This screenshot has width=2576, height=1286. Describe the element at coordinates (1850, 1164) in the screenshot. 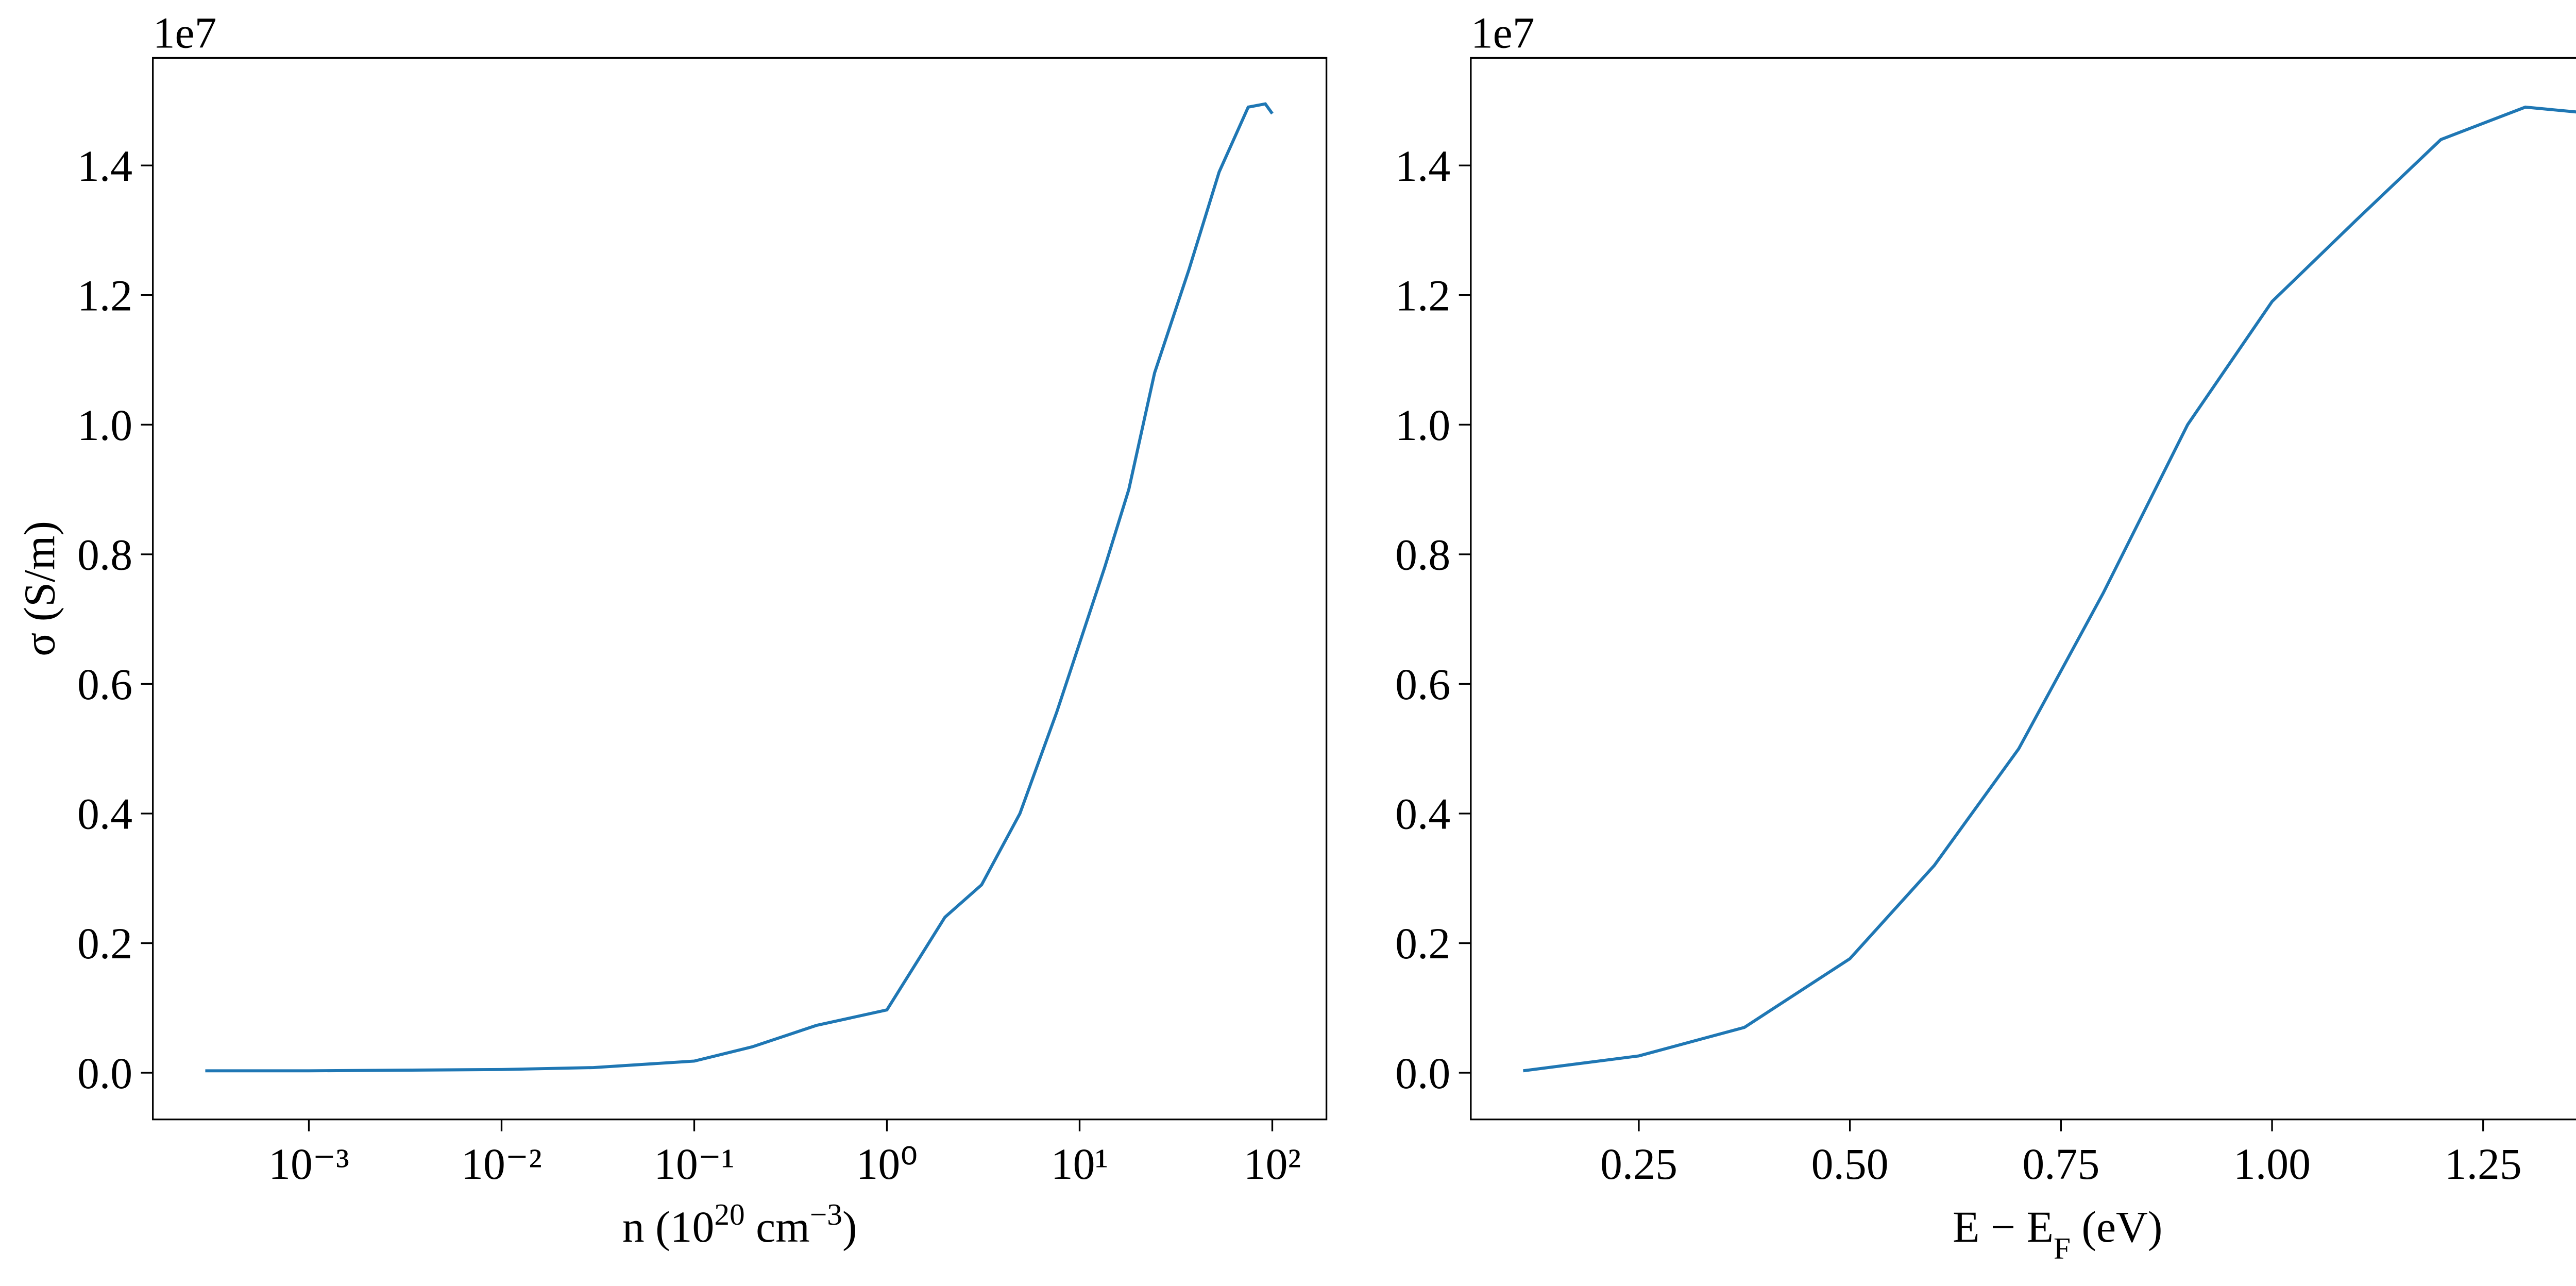

I see `x-tick-label: 0.50` at that location.